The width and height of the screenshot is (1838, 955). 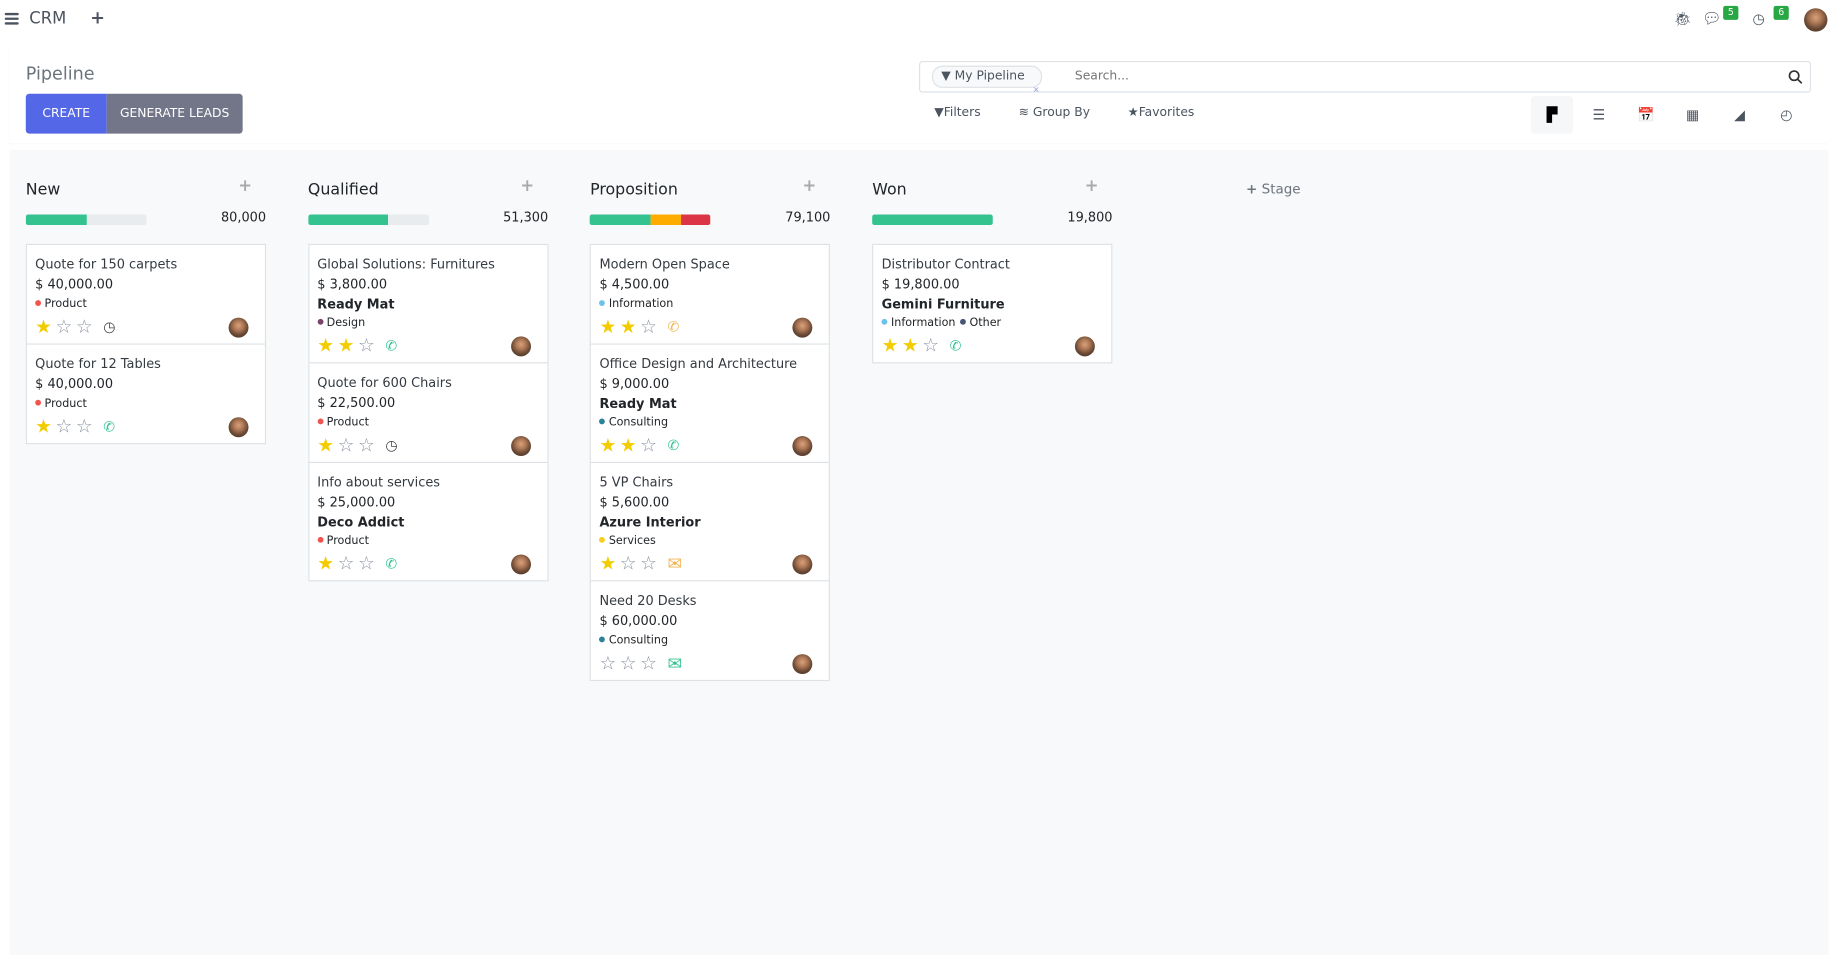 I want to click on view-list-button: ☰, so click(x=1599, y=115).